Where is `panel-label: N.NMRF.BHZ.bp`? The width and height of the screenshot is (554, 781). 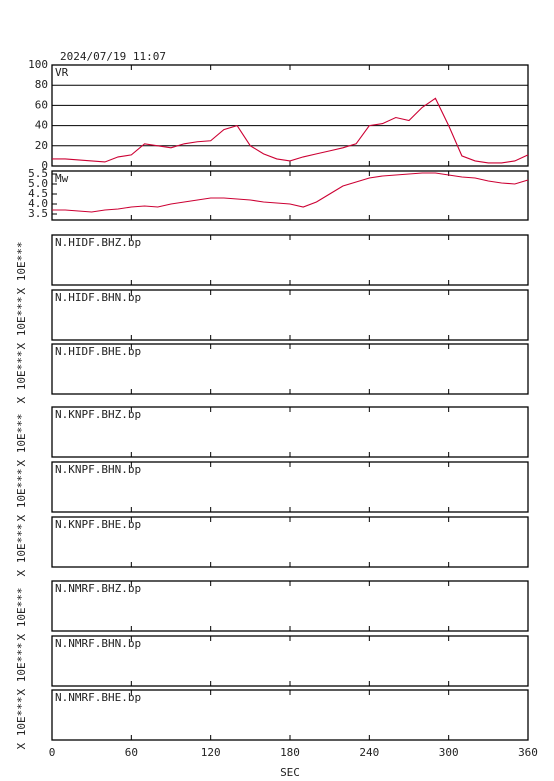
panel-label: N.NMRF.BHZ.bp is located at coordinates (98, 588).